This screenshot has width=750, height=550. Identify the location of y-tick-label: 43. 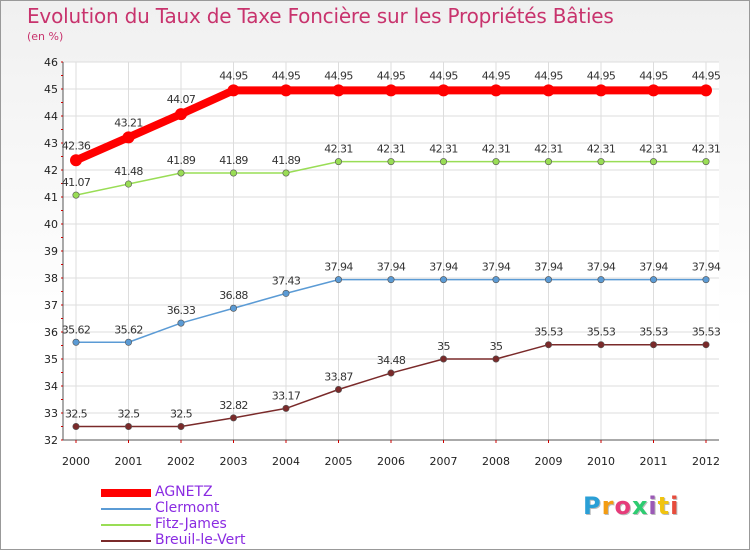
(51, 143).